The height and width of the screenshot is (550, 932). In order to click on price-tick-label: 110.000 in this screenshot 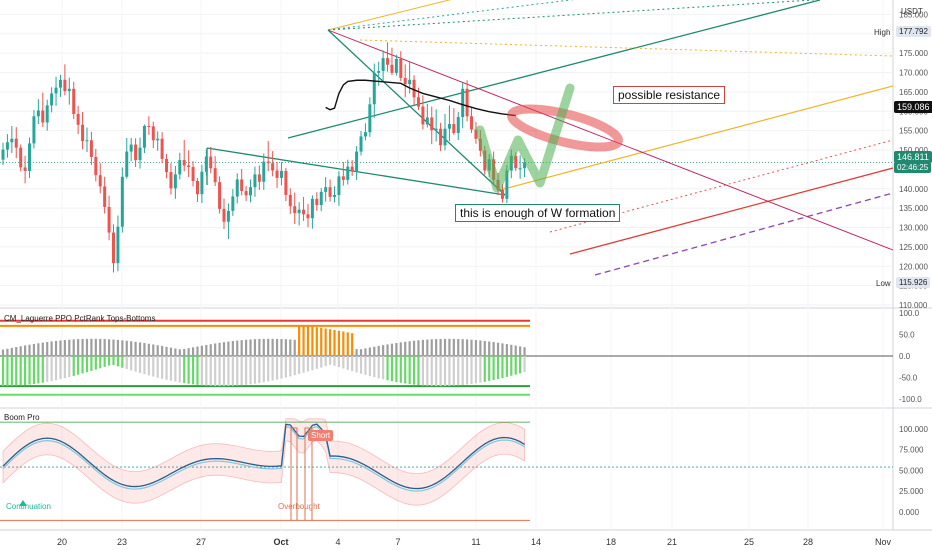, I will do `click(913, 305)`.